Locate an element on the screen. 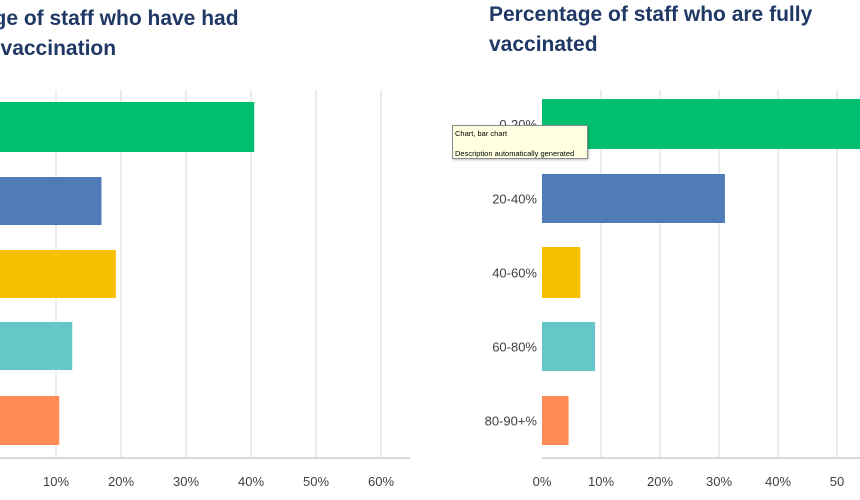 Image resolution: width=860 pixels, height=500 pixels. tooltip-line-1: Chart, bar chart is located at coordinates (481, 133).